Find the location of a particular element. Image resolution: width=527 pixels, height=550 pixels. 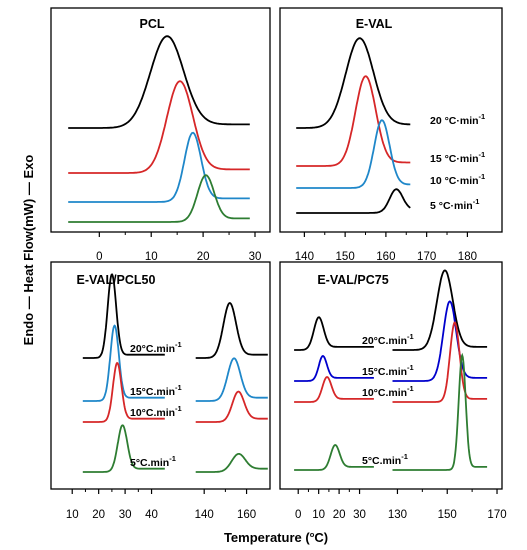

panel-title-evalpc75: E-VAL/PC75 is located at coordinates (352, 280).